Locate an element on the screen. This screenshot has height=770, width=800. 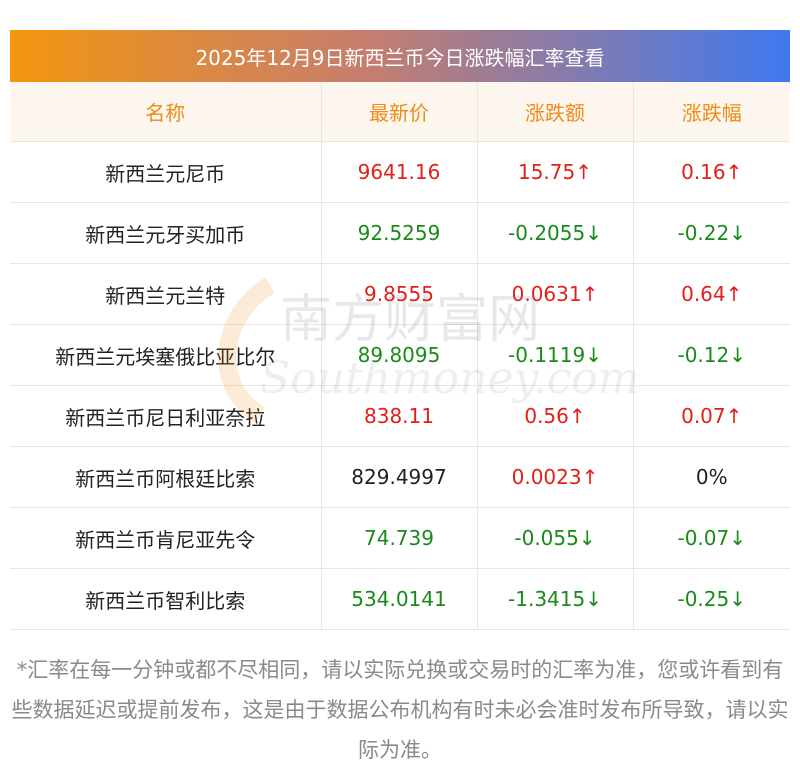
currency-name-cell: 新西兰币尼日利亚奈拉 is located at coordinates (166, 416).